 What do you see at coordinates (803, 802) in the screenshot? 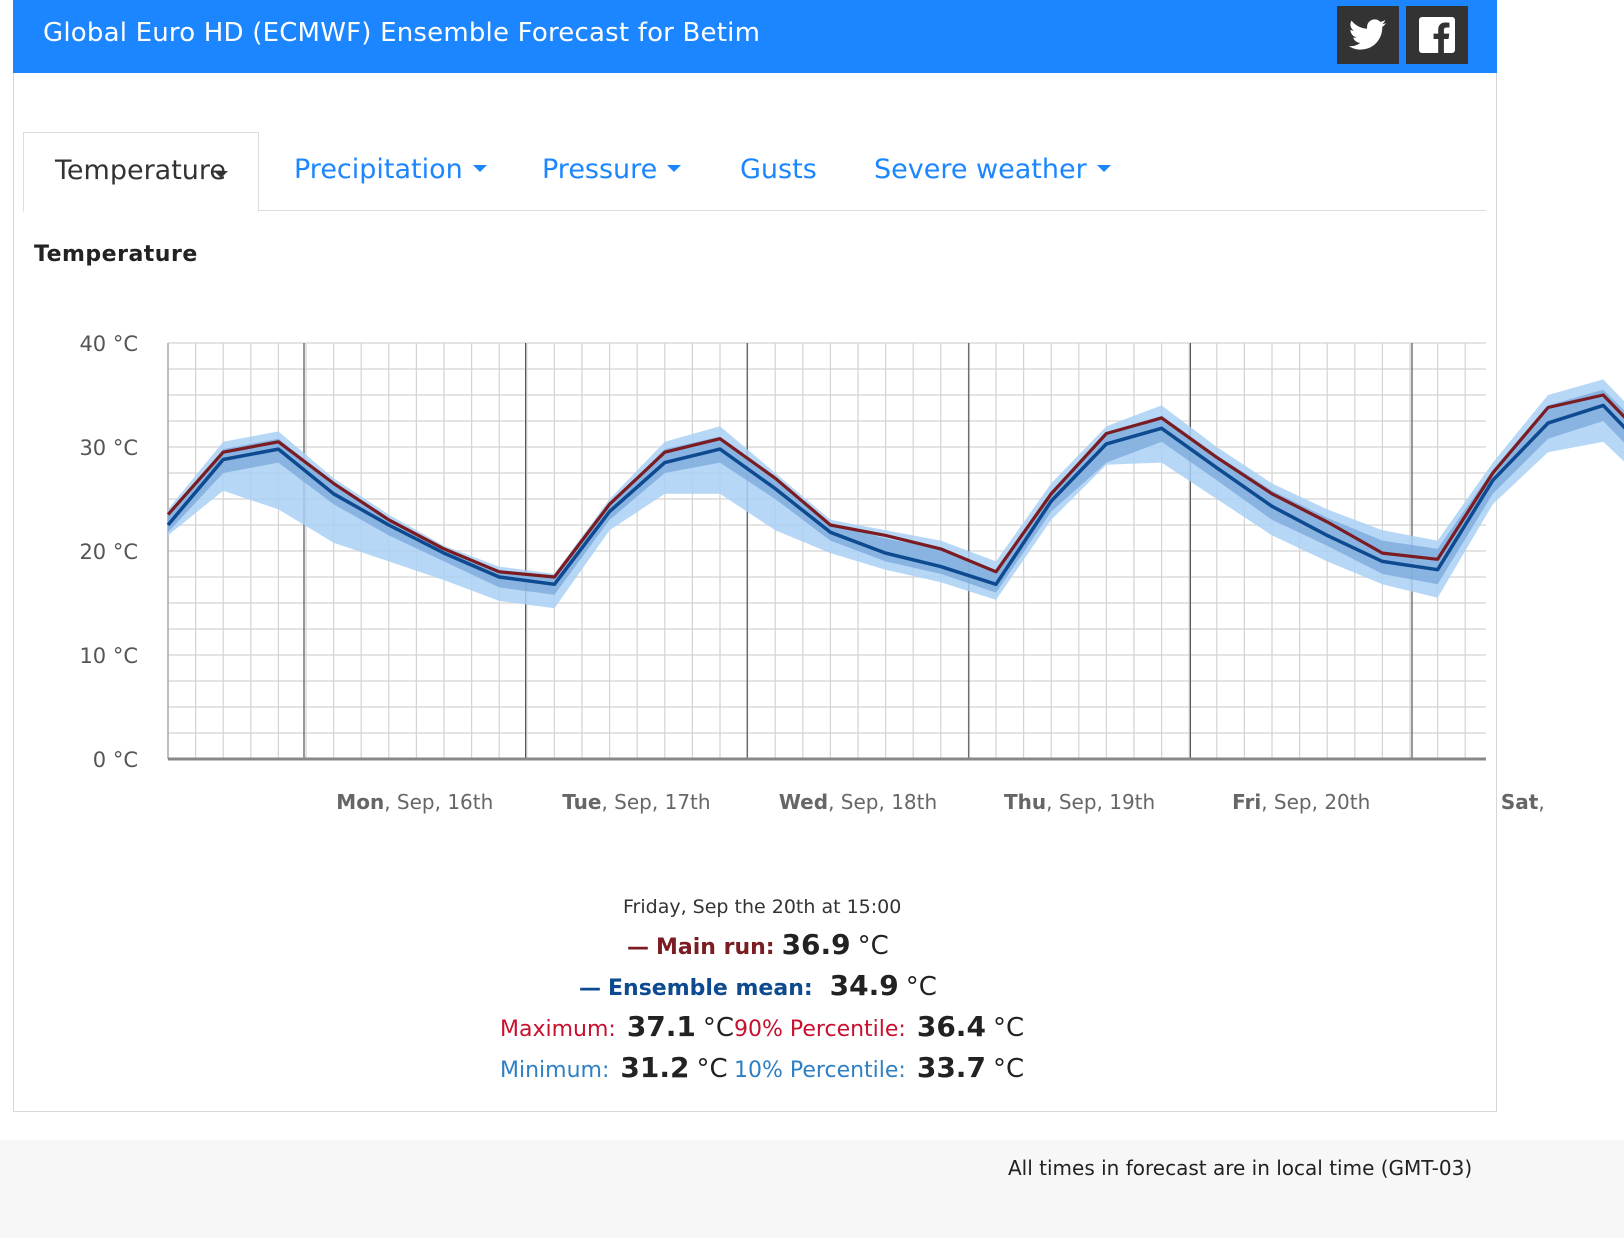
I see `x-day-label-weekday: Wed` at bounding box center [803, 802].